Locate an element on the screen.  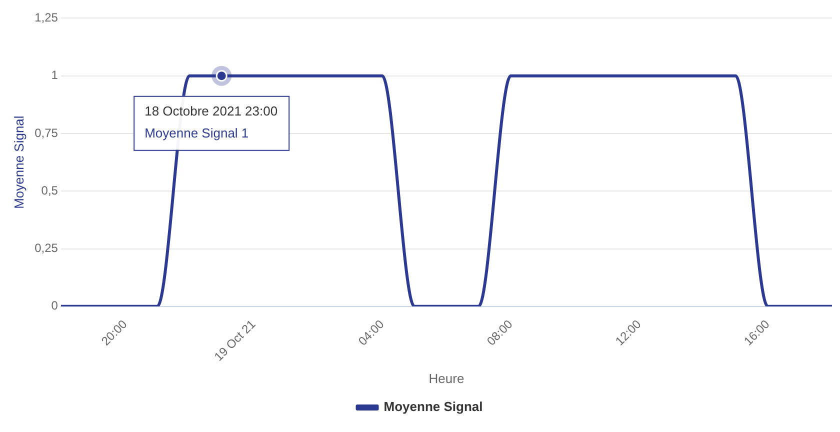
annotation: 18 Octobre 2021 23:00 Moyenne Signal 1 is located at coordinates (211, 121).